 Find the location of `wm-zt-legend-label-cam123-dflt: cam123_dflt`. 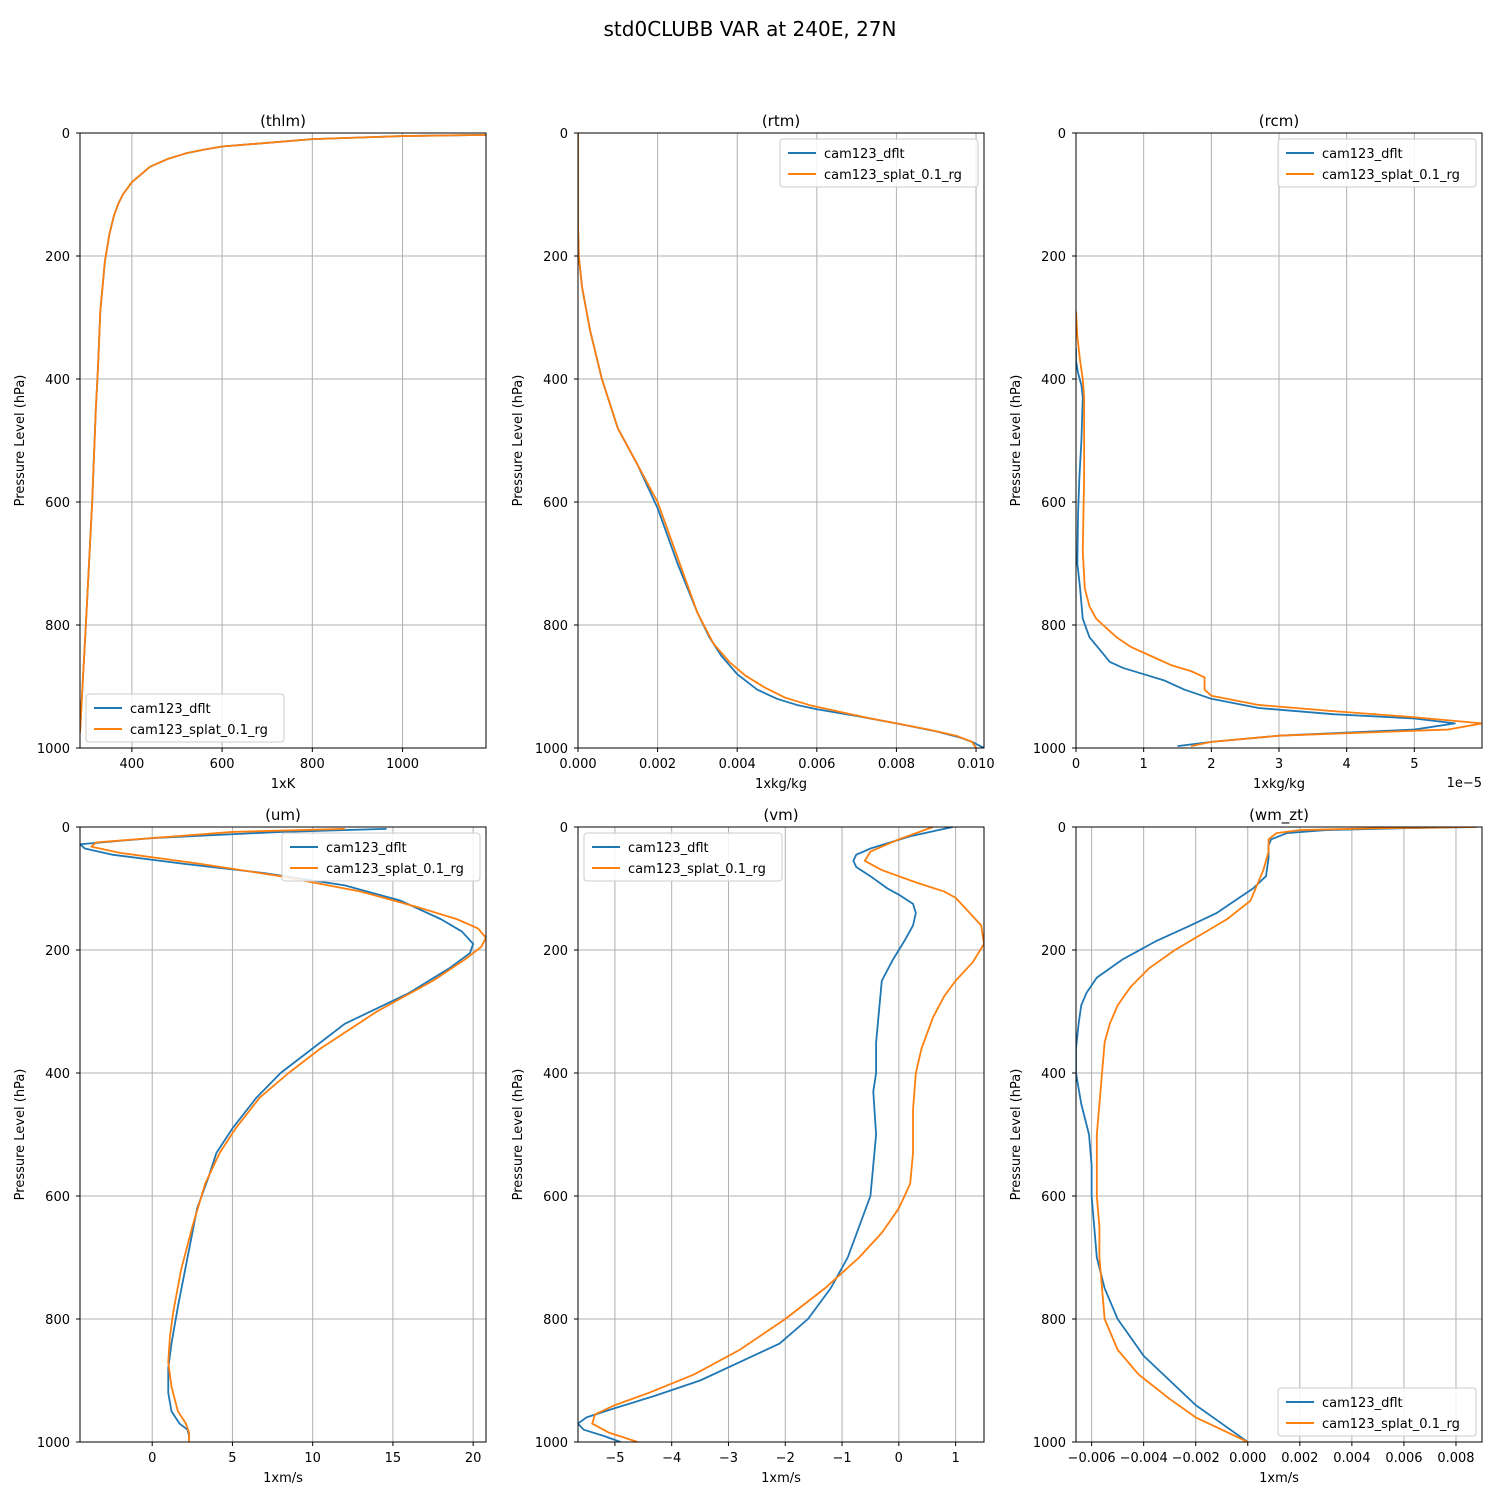

wm-zt-legend-label-cam123-dflt: cam123_dflt is located at coordinates (1362, 1403).